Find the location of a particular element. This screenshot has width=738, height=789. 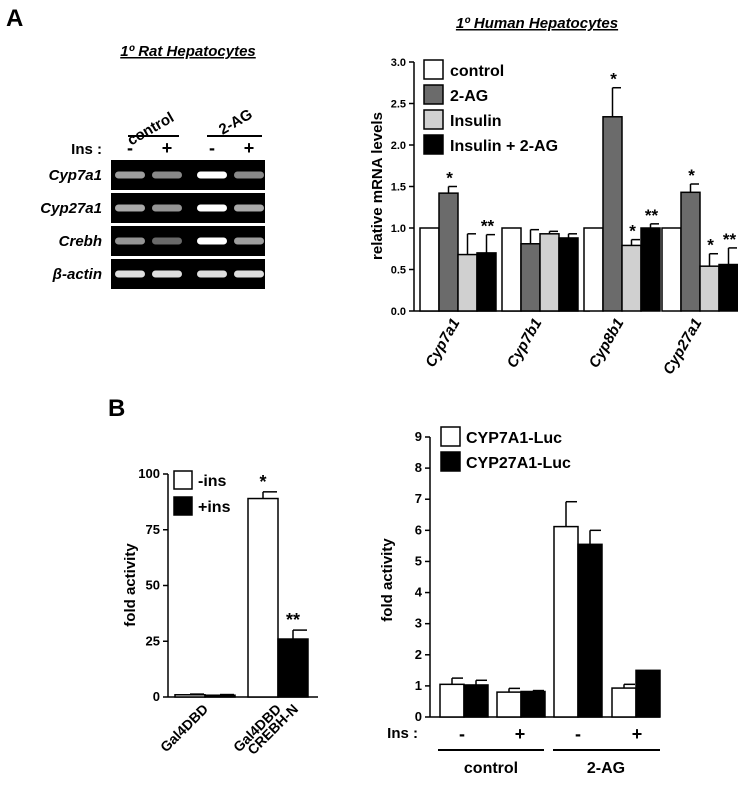

x-tick-label: Cyp8b1 is located at coordinates (607, 343).